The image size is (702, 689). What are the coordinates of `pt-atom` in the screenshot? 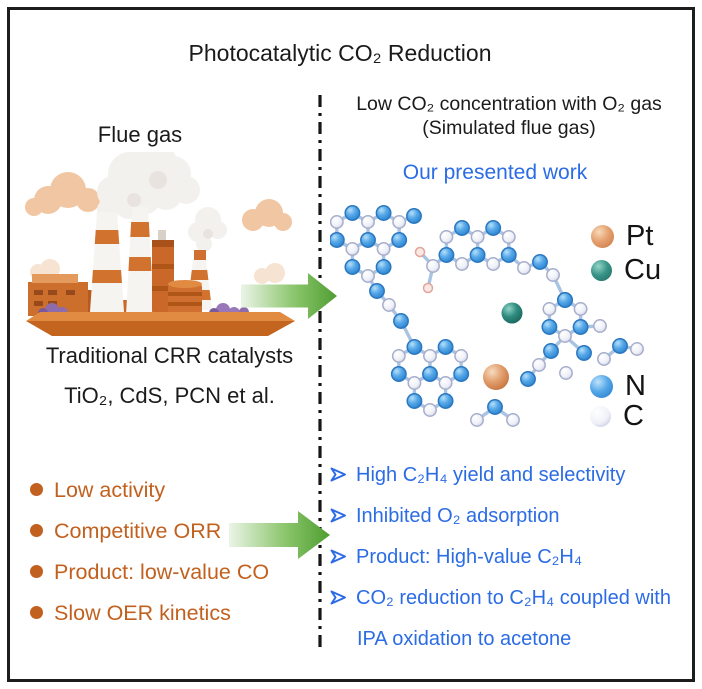 It's located at (496, 377).